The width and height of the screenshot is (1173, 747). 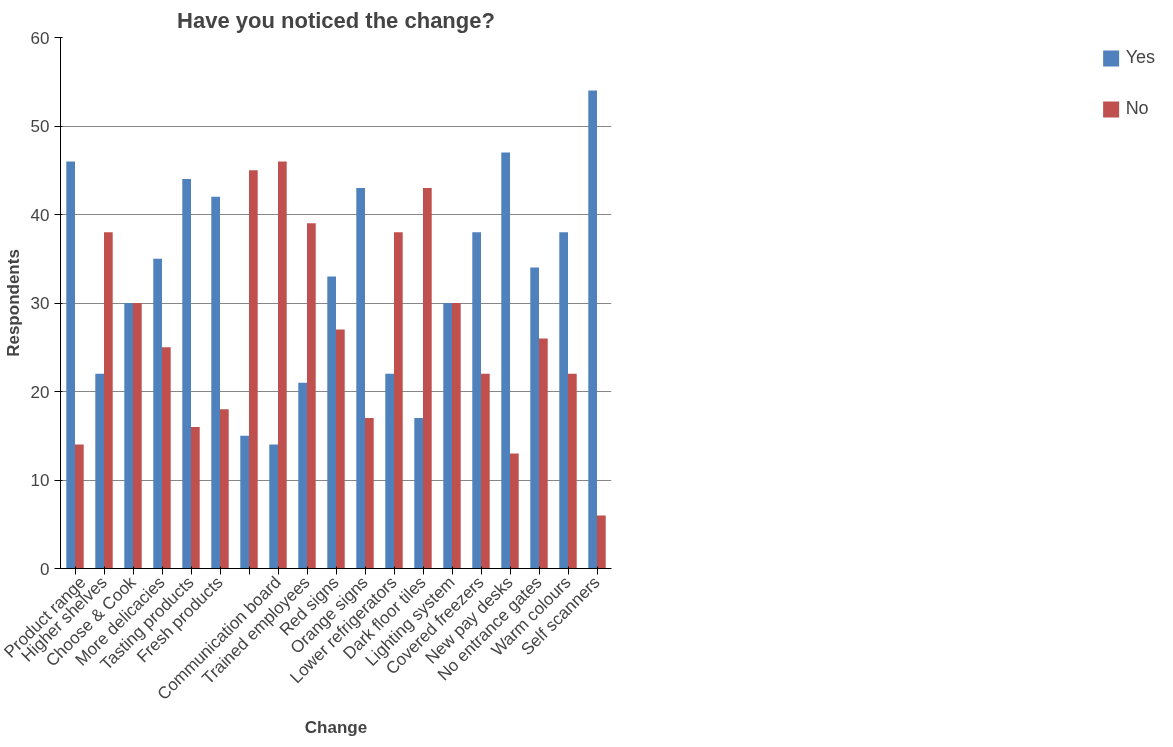 I want to click on y-tick-label: 30, so click(x=40, y=303).